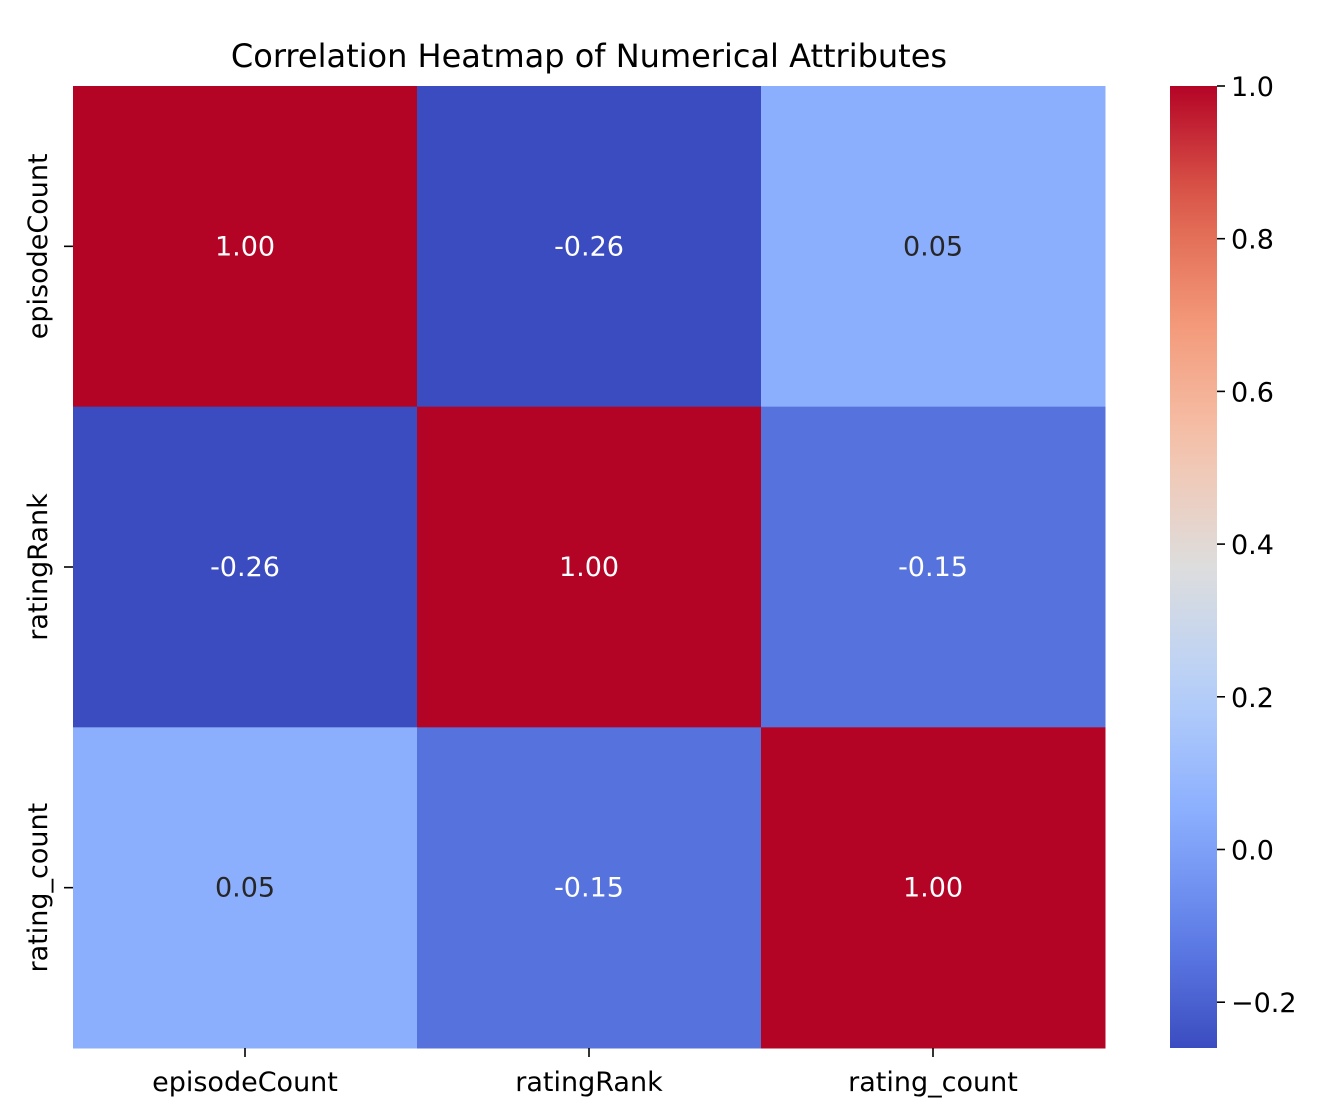 This screenshot has width=1324, height=1116. Describe the element at coordinates (38, 888) in the screenshot. I see `y-tick-label: rating_count` at that location.